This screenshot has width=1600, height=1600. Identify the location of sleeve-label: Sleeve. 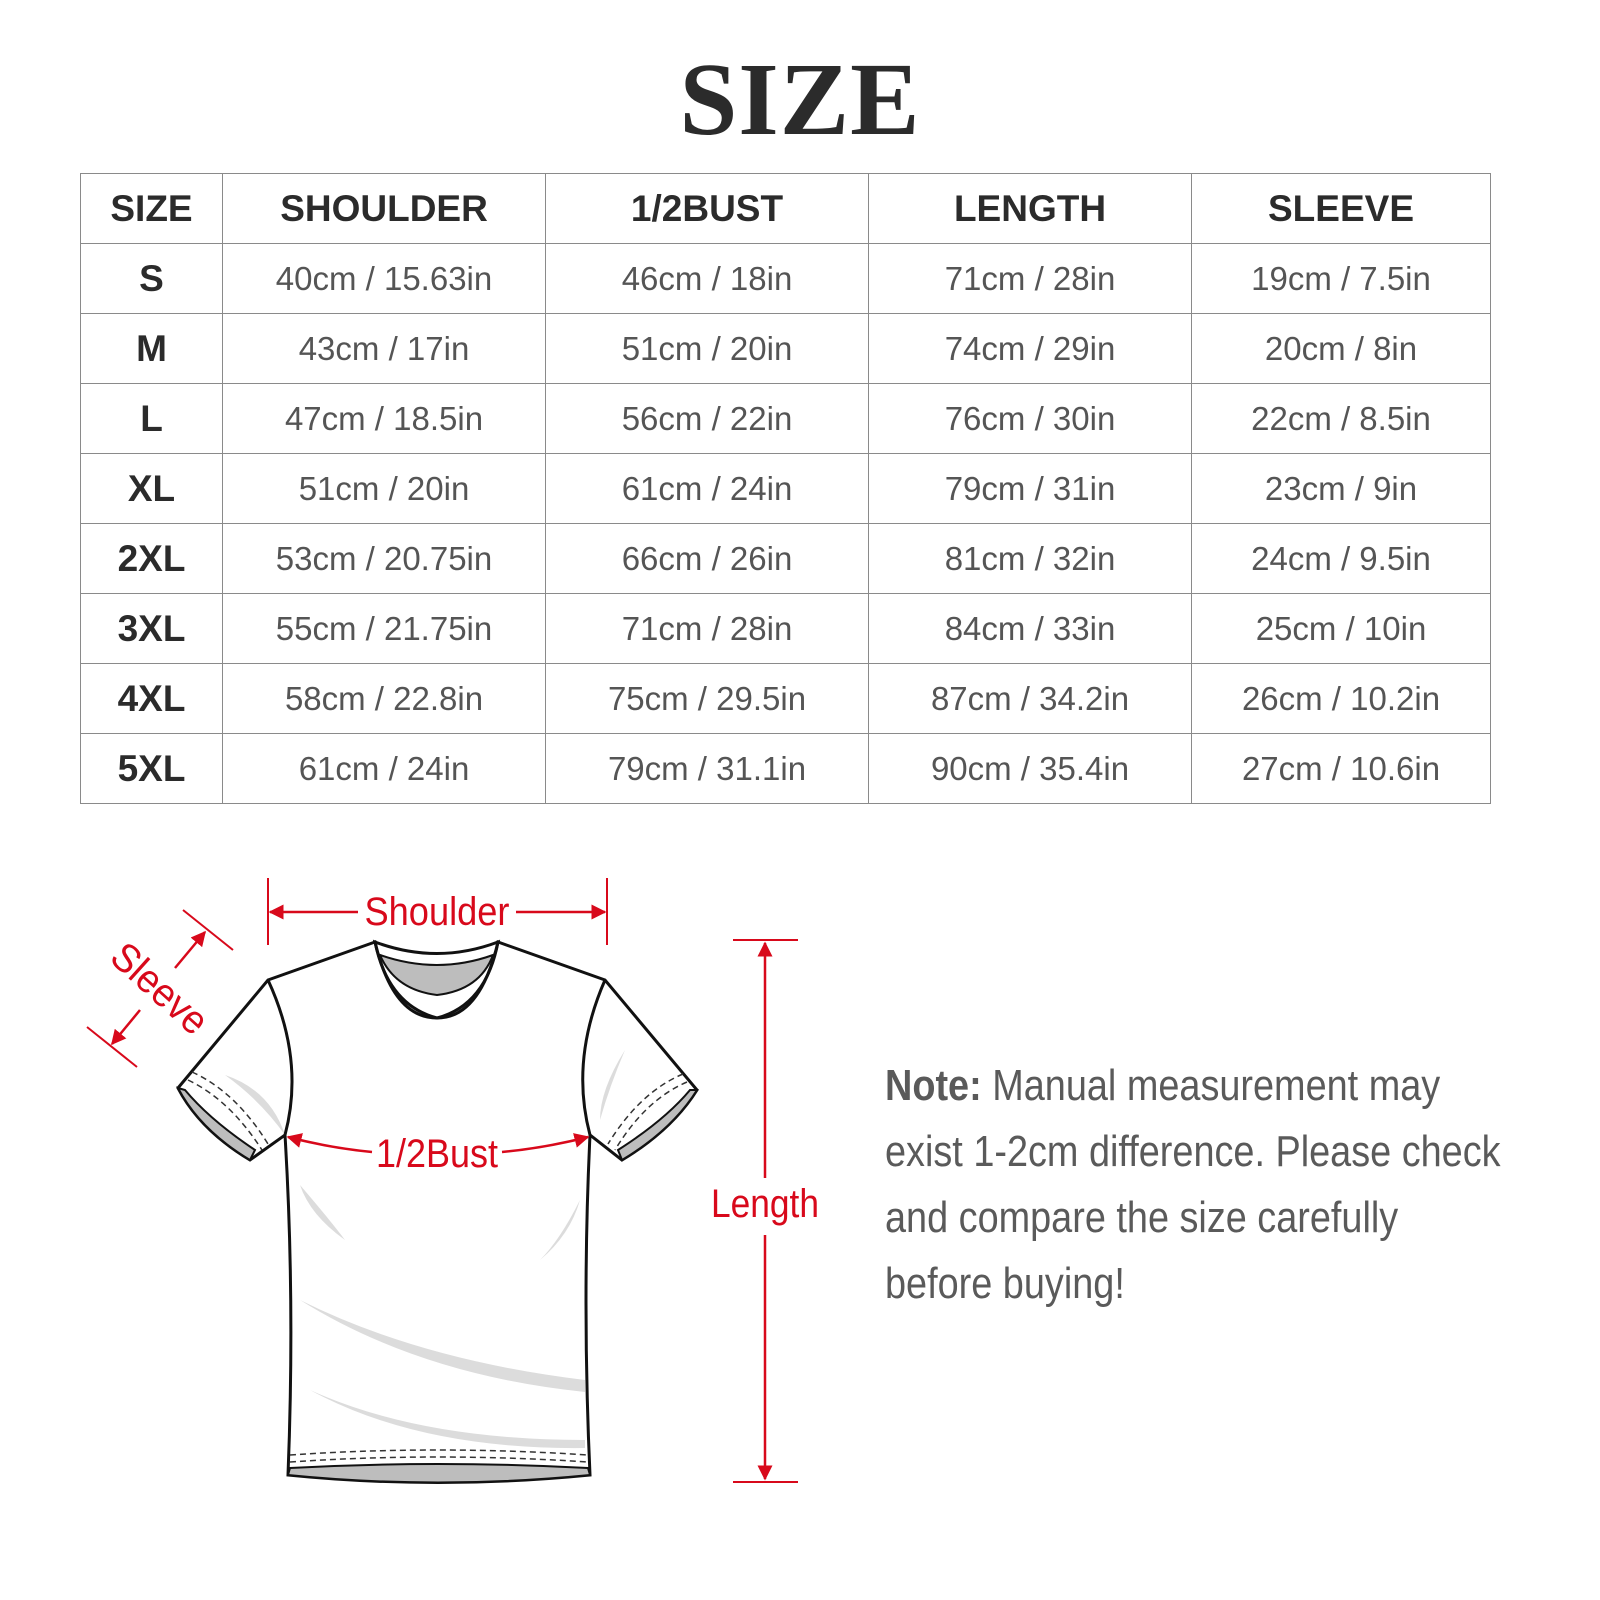
(159, 989).